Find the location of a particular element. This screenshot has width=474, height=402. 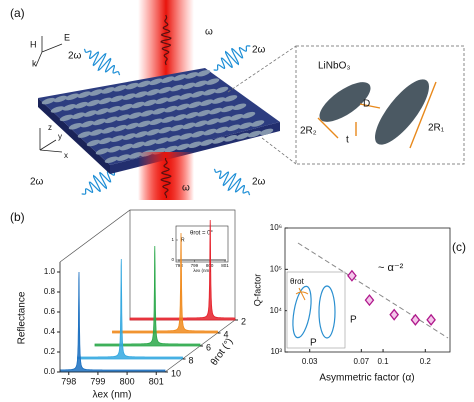

x-axis-label: Asymmetric factor (α) is located at coordinates (366, 378).